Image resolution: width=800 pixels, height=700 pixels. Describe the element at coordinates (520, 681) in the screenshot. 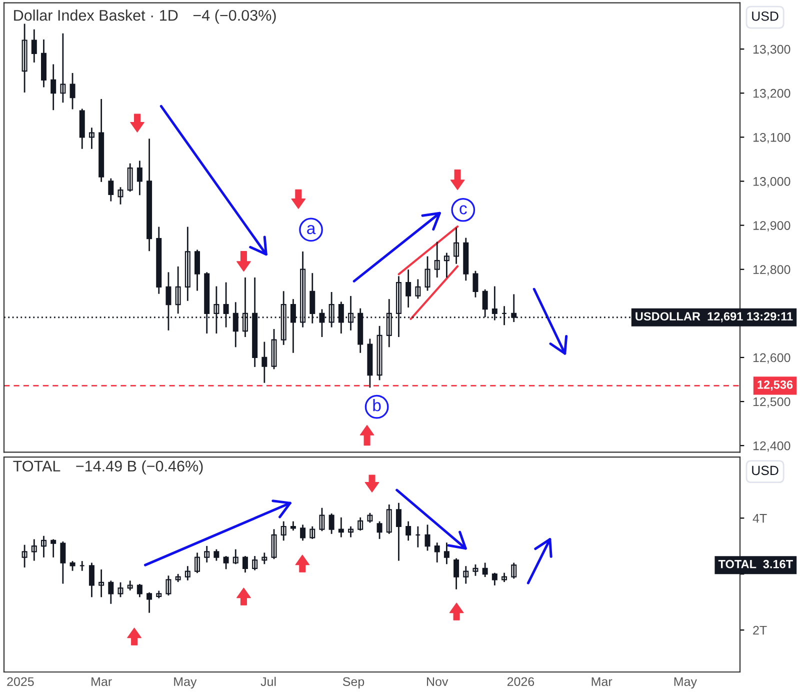

I see `x-tick-label: 2026` at that location.